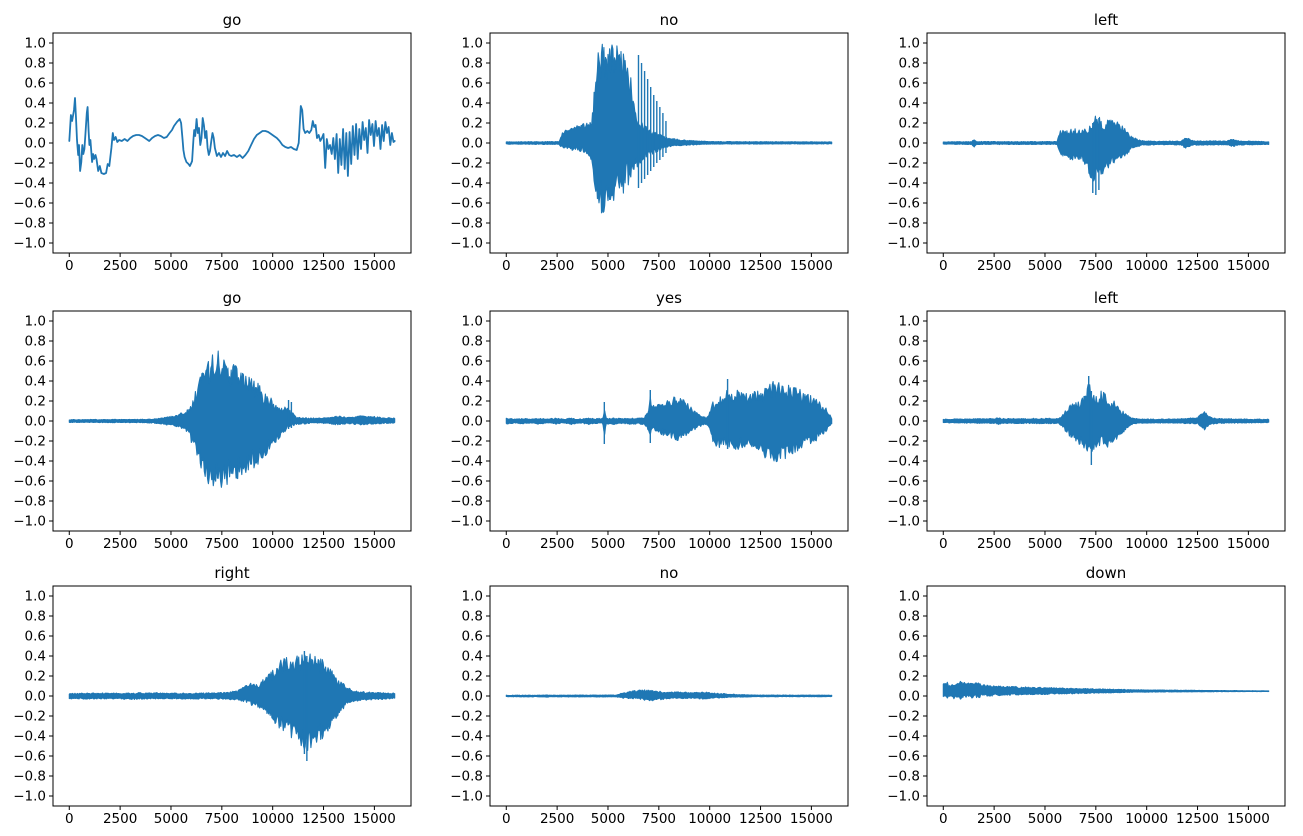 This screenshot has height=836, width=1303. I want to click on plot-title: no, so click(669, 573).